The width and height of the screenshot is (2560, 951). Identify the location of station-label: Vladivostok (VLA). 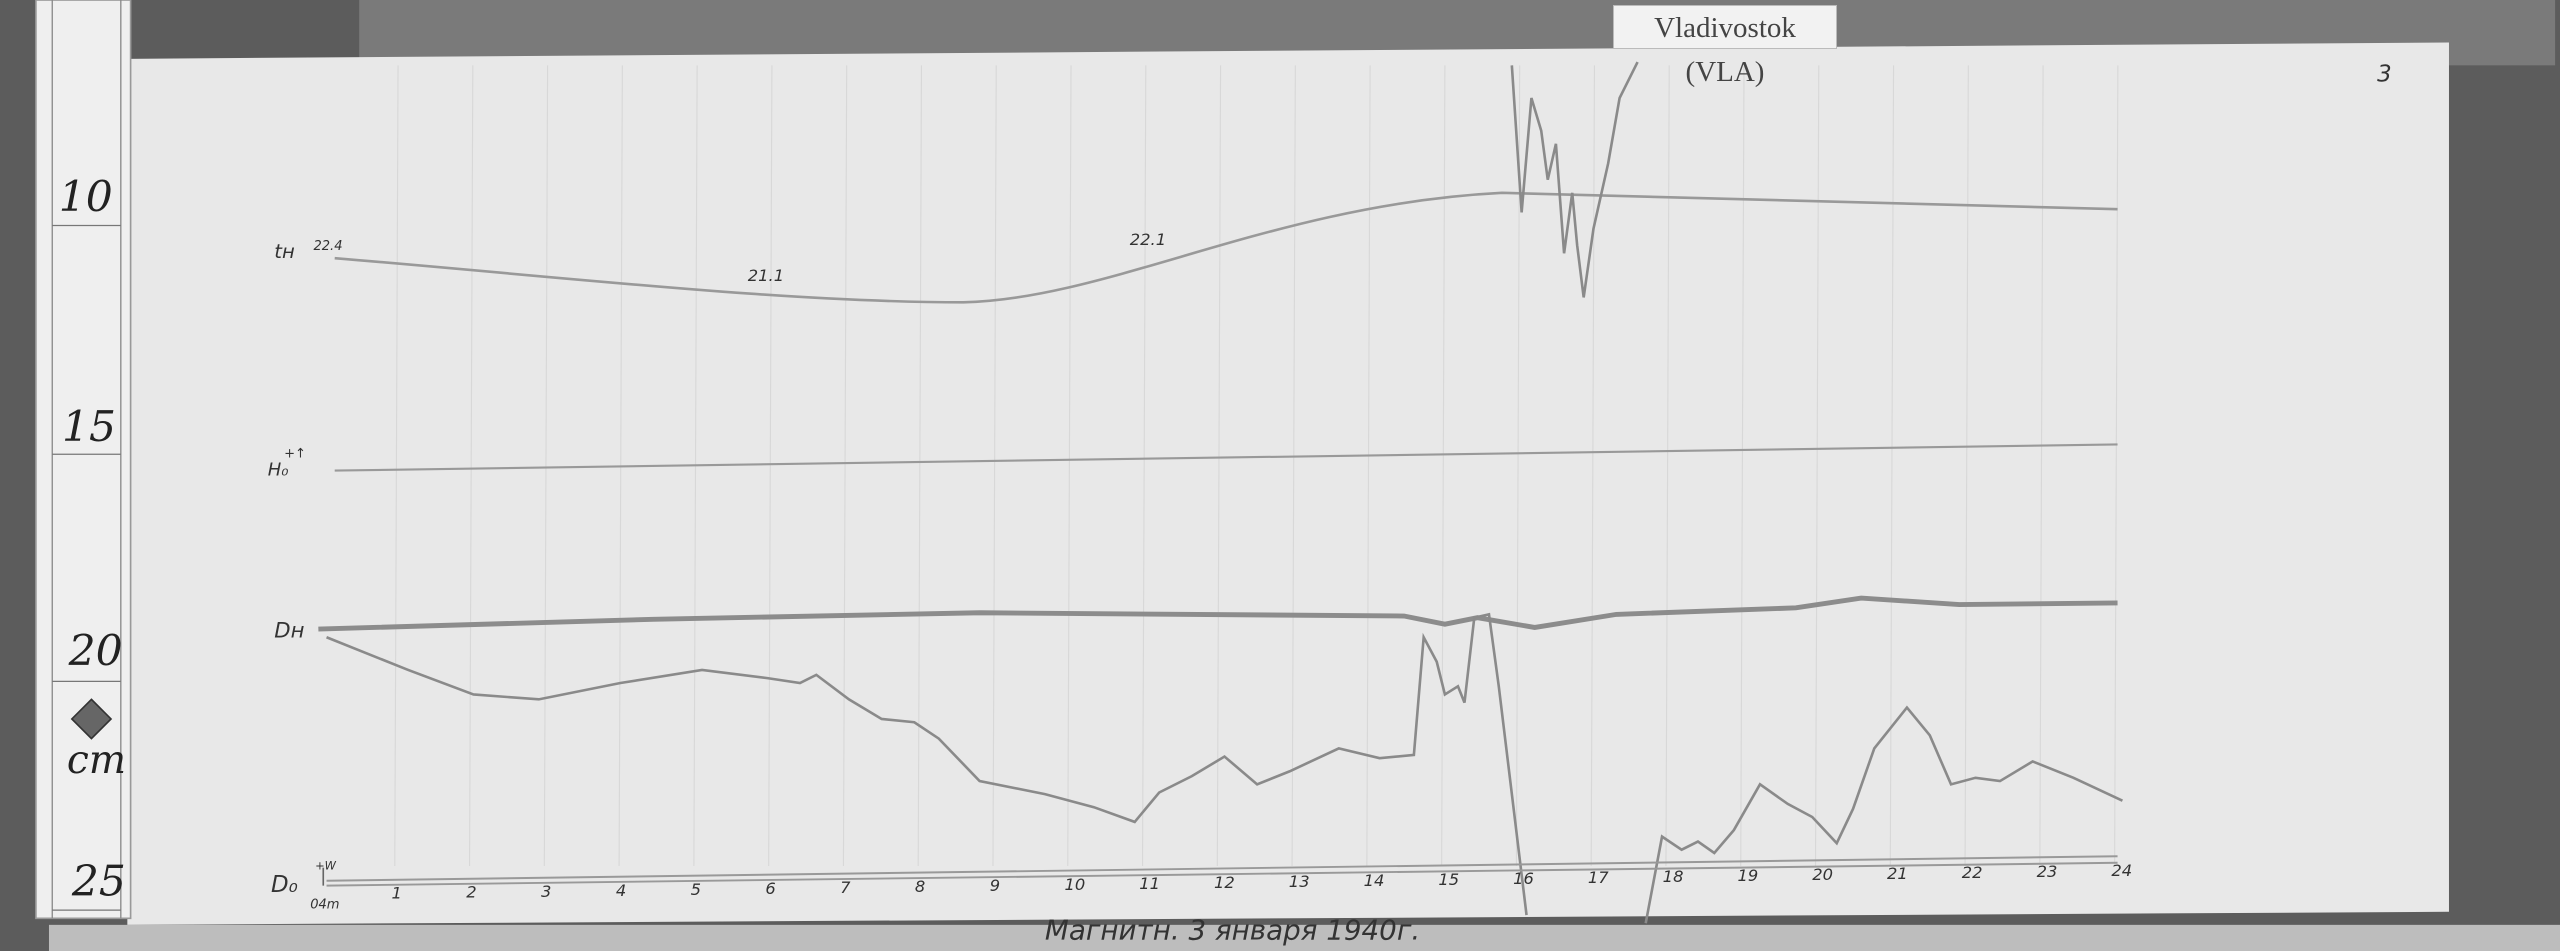
(1725, 46).